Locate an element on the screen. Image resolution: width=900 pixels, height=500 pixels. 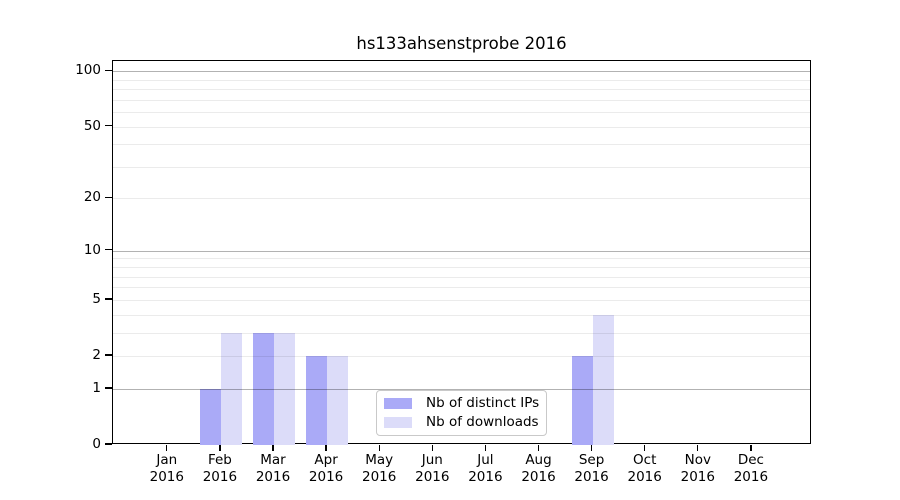
x-tick-label-aug: Aug 2016 is located at coordinates (538, 468).